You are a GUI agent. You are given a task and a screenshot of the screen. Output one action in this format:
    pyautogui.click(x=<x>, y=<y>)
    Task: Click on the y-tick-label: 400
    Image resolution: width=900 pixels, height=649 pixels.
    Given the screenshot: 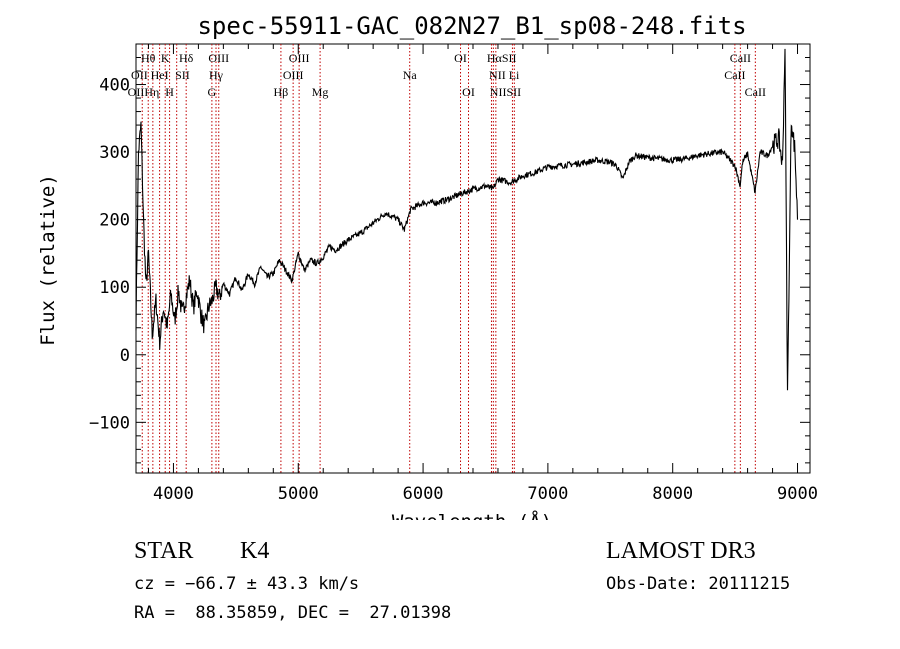 What is the action you would take?
    pyautogui.click(x=114, y=86)
    